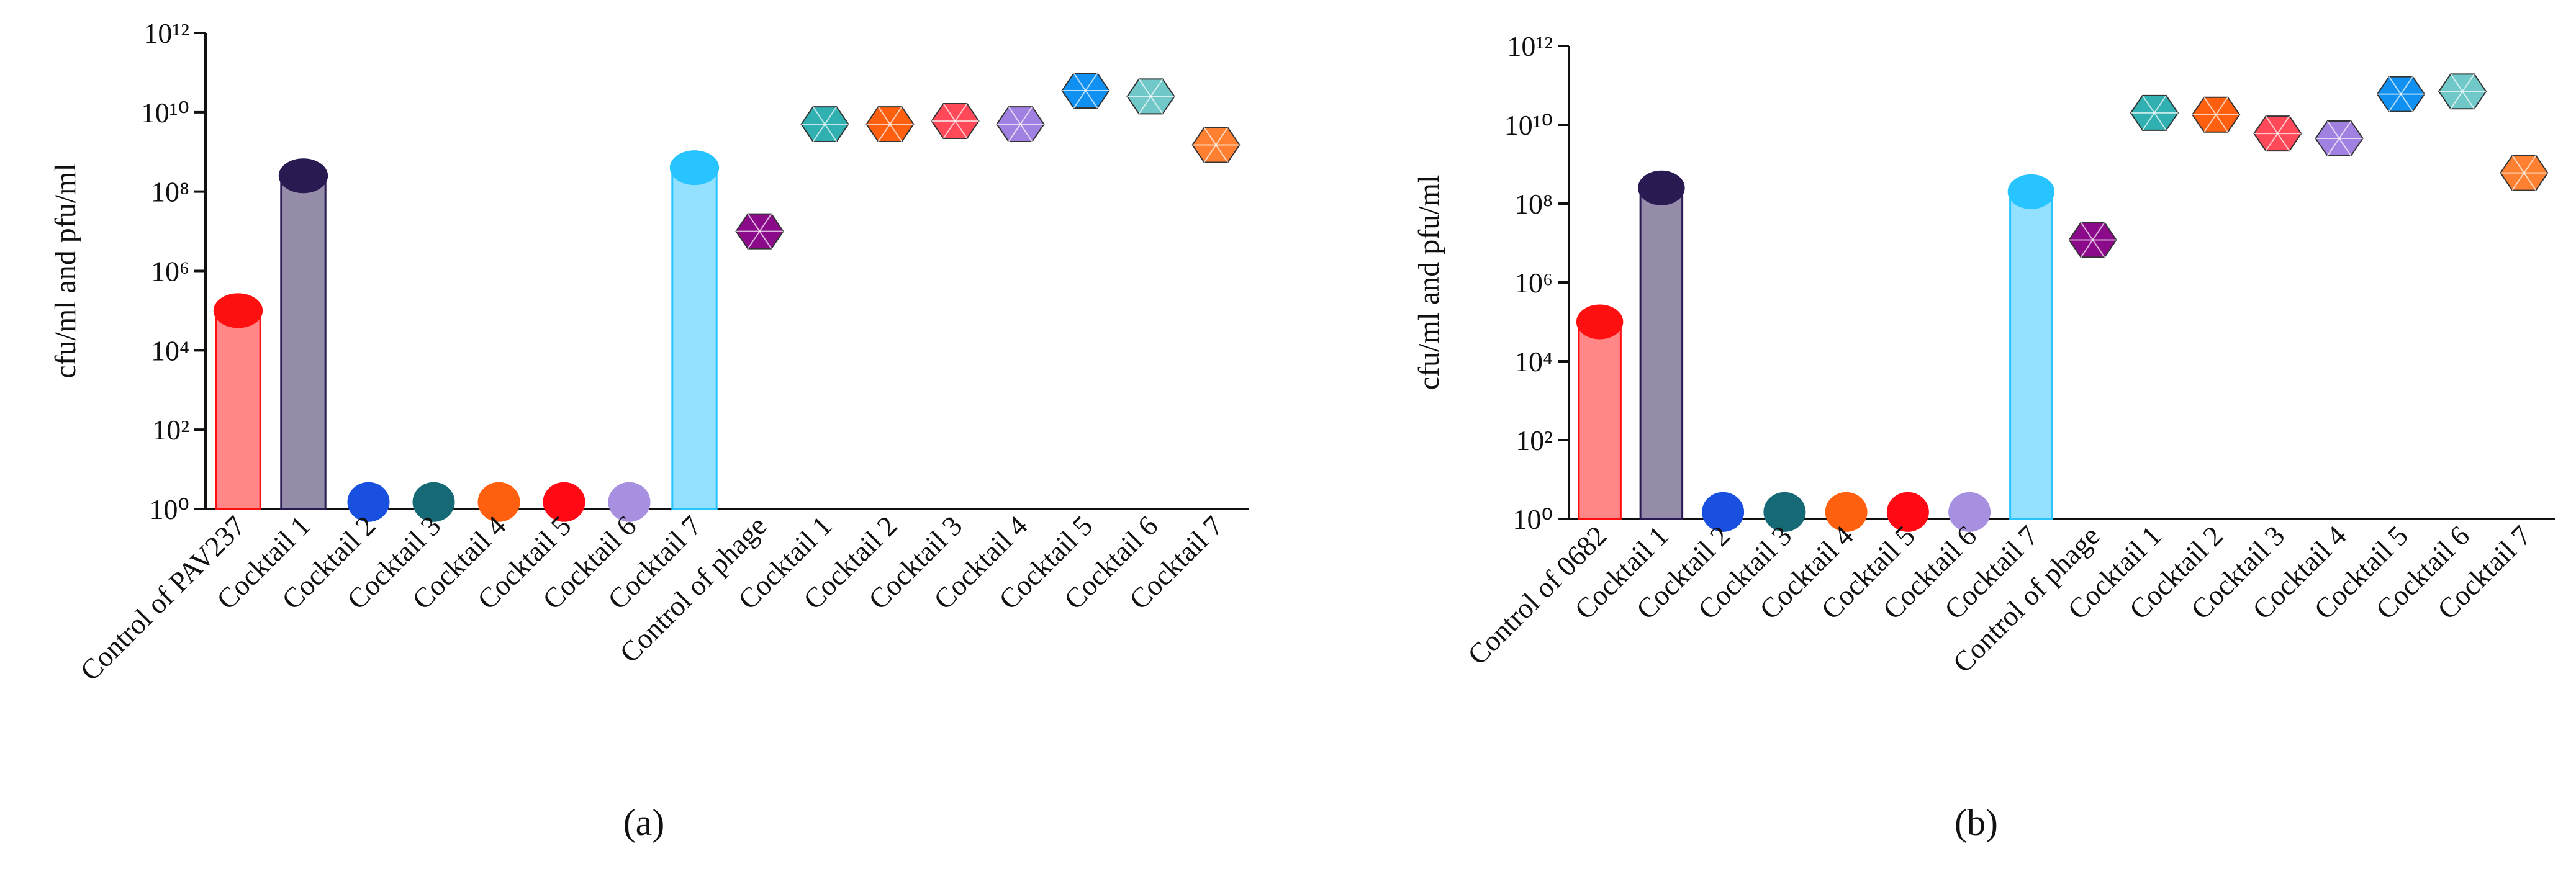  What do you see at coordinates (644, 822) in the screenshot?
I see `panel-label: (a)` at bounding box center [644, 822].